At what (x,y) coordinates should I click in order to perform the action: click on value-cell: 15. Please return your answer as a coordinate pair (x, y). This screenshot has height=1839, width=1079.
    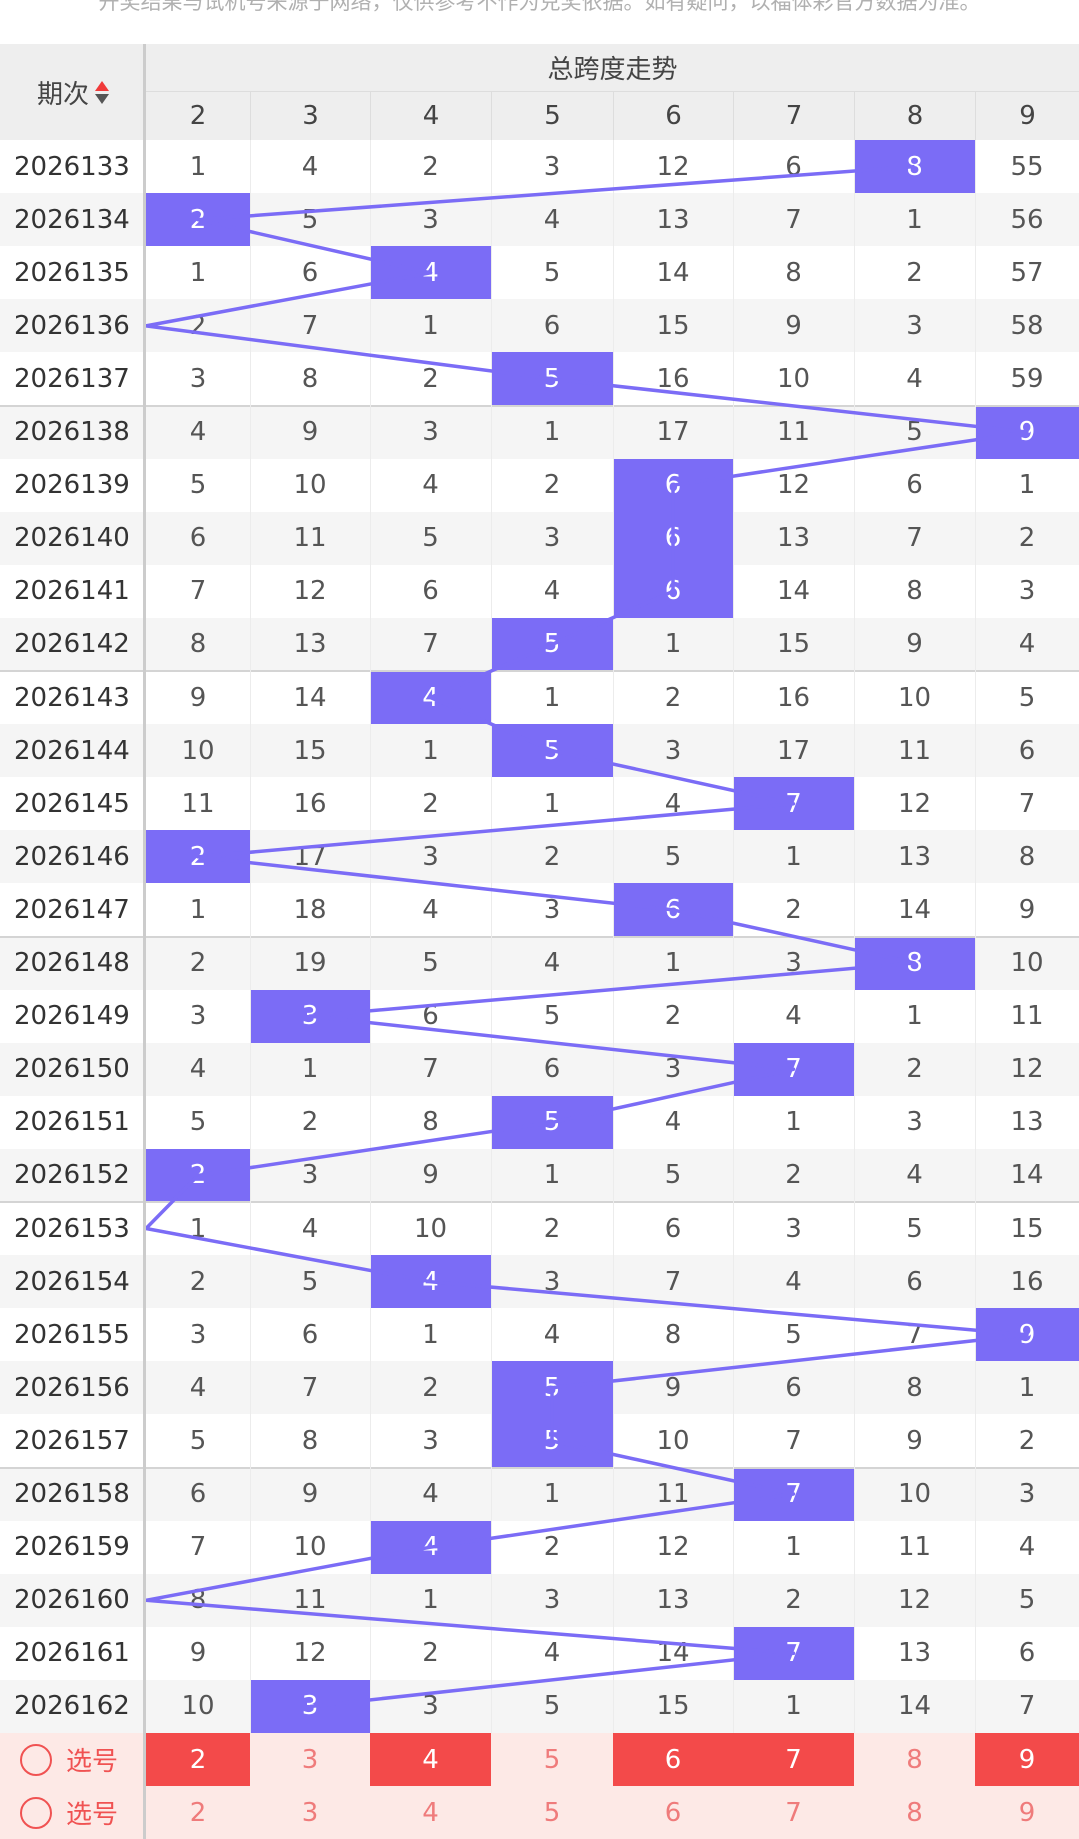
    Looking at the image, I should click on (793, 644).